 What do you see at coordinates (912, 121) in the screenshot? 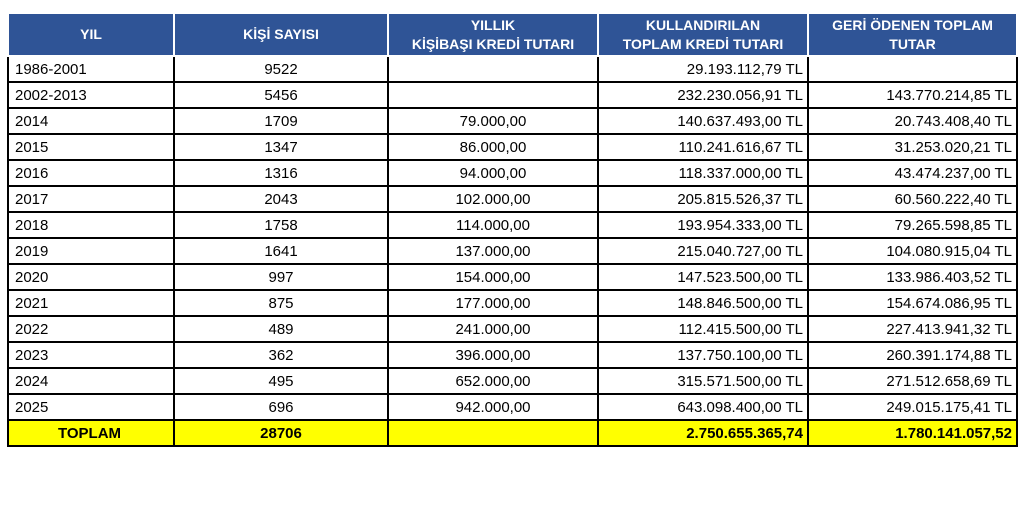
I see `cell-total-repaid: 20.743.408,40 TL` at bounding box center [912, 121].